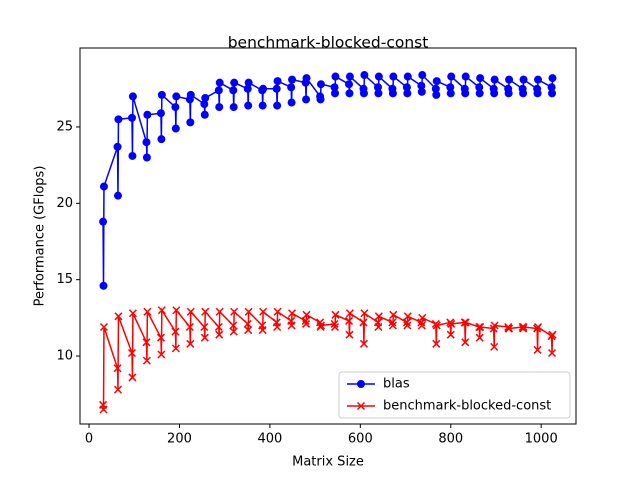 This screenshot has width=640, height=480. What do you see at coordinates (450, 439) in the screenshot?
I see `x-tick-label: 800` at bounding box center [450, 439].